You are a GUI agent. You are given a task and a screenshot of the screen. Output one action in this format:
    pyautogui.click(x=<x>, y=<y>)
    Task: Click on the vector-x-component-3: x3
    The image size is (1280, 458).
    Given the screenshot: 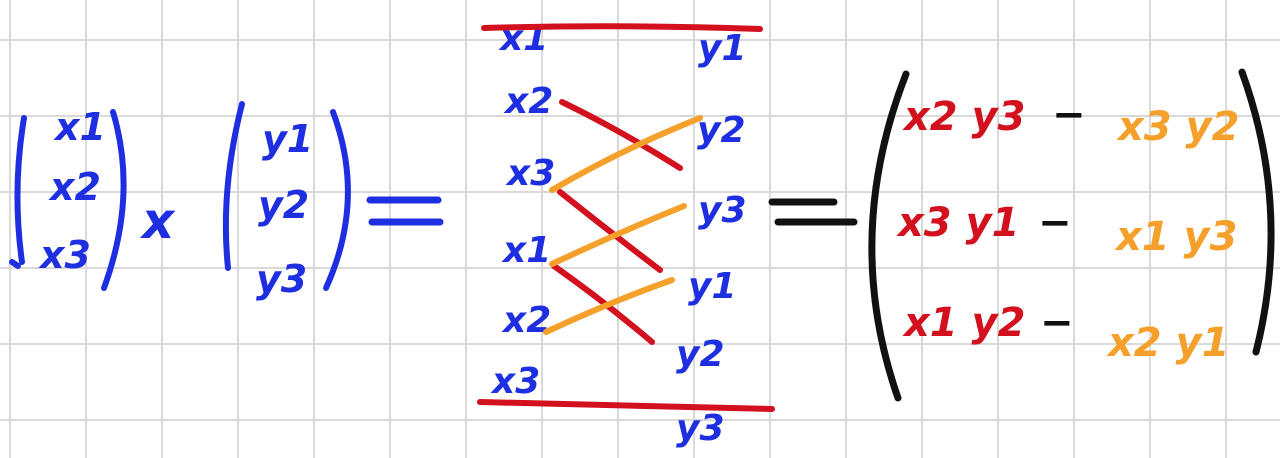 What is the action you would take?
    pyautogui.click(x=64, y=255)
    